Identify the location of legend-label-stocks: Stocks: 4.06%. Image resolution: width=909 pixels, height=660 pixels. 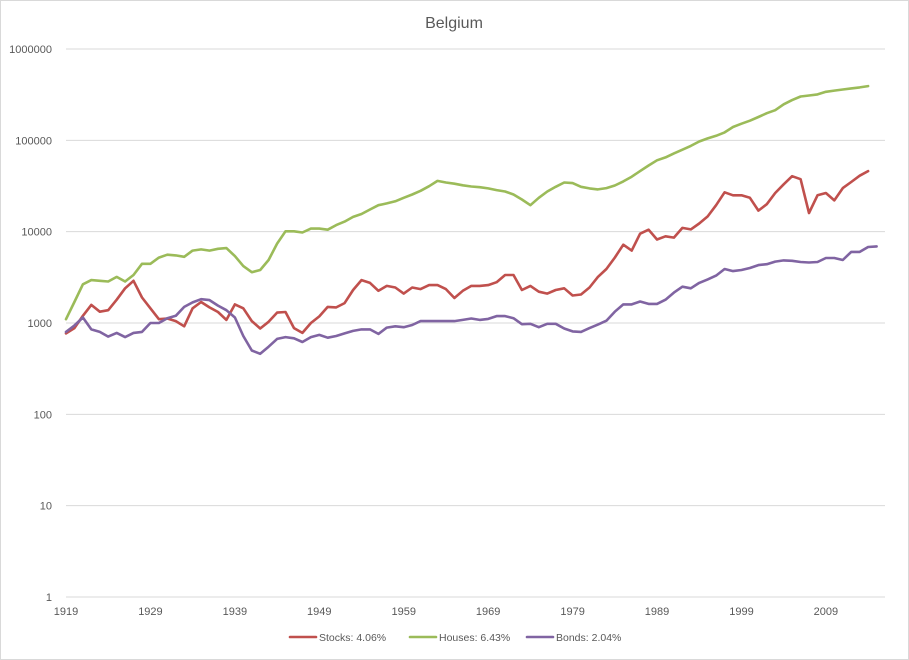
(352, 638).